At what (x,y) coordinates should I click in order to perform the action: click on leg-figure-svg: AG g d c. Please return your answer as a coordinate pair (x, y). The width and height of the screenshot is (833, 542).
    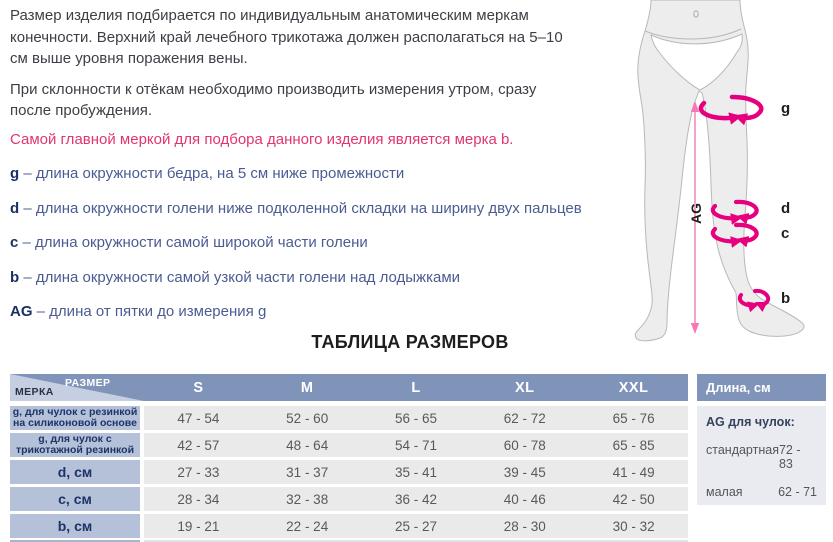
    Looking at the image, I should click on (719, 171).